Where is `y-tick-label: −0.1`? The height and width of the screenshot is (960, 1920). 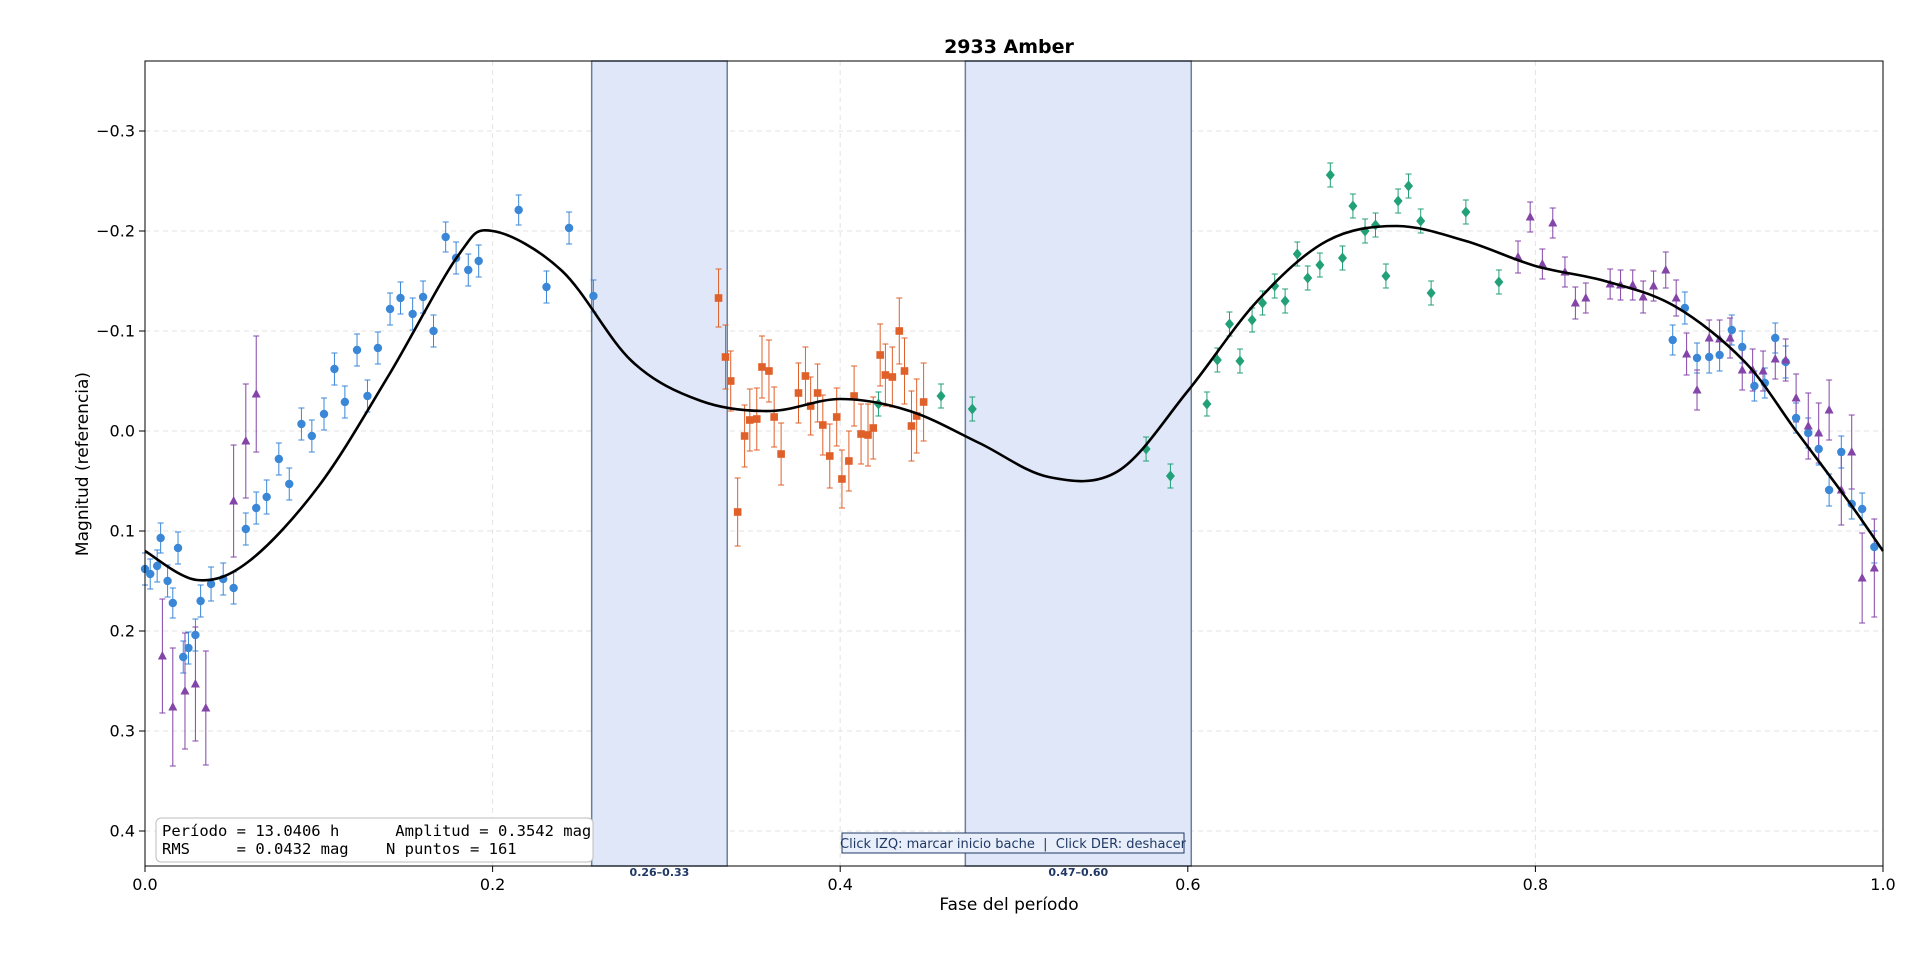 y-tick-label: −0.1 is located at coordinates (115, 331).